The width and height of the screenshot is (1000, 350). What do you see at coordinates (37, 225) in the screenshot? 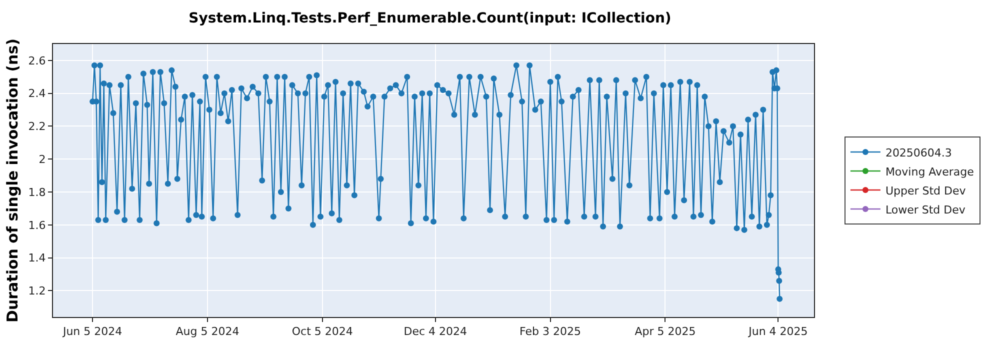
I see `y-tick-label: 1.6` at bounding box center [37, 225].